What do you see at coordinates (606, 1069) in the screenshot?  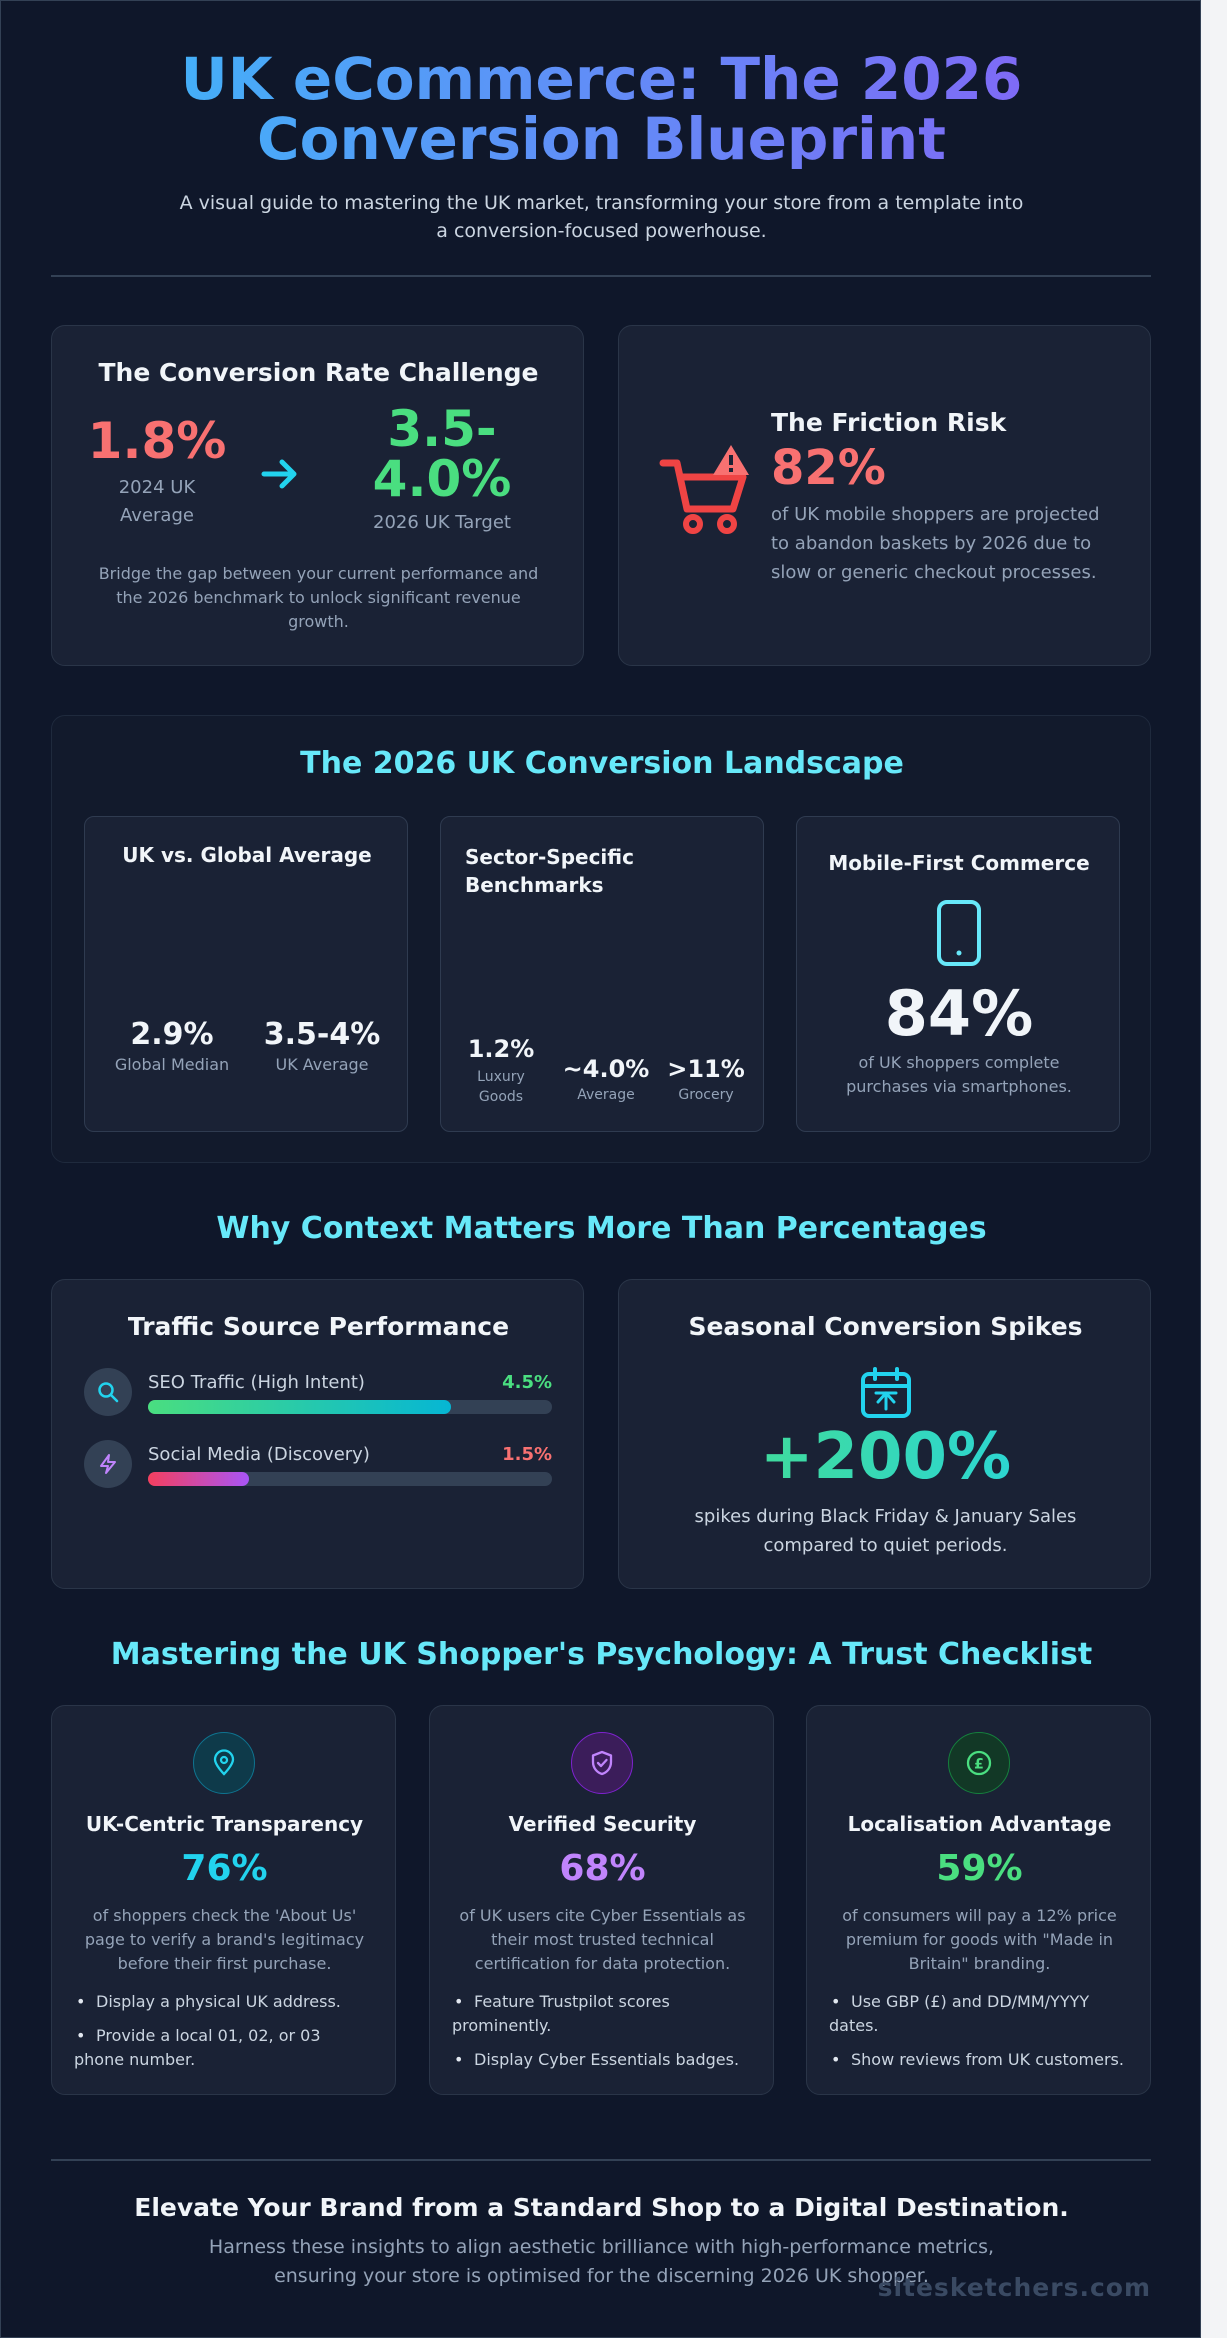 I see `sector-average-value: ~4.0%` at bounding box center [606, 1069].